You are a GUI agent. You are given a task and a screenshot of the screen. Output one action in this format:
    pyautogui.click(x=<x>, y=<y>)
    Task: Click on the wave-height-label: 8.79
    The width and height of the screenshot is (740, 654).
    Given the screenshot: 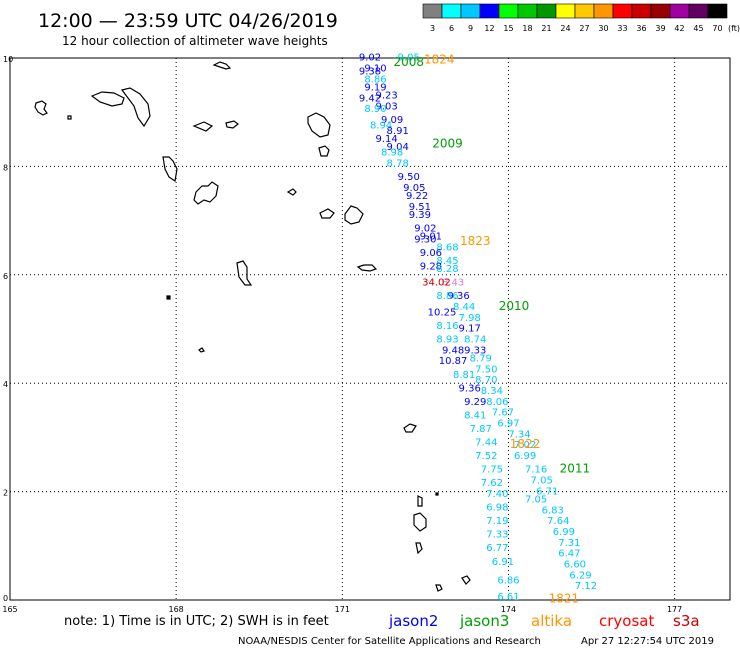 What is the action you would take?
    pyautogui.click(x=481, y=359)
    